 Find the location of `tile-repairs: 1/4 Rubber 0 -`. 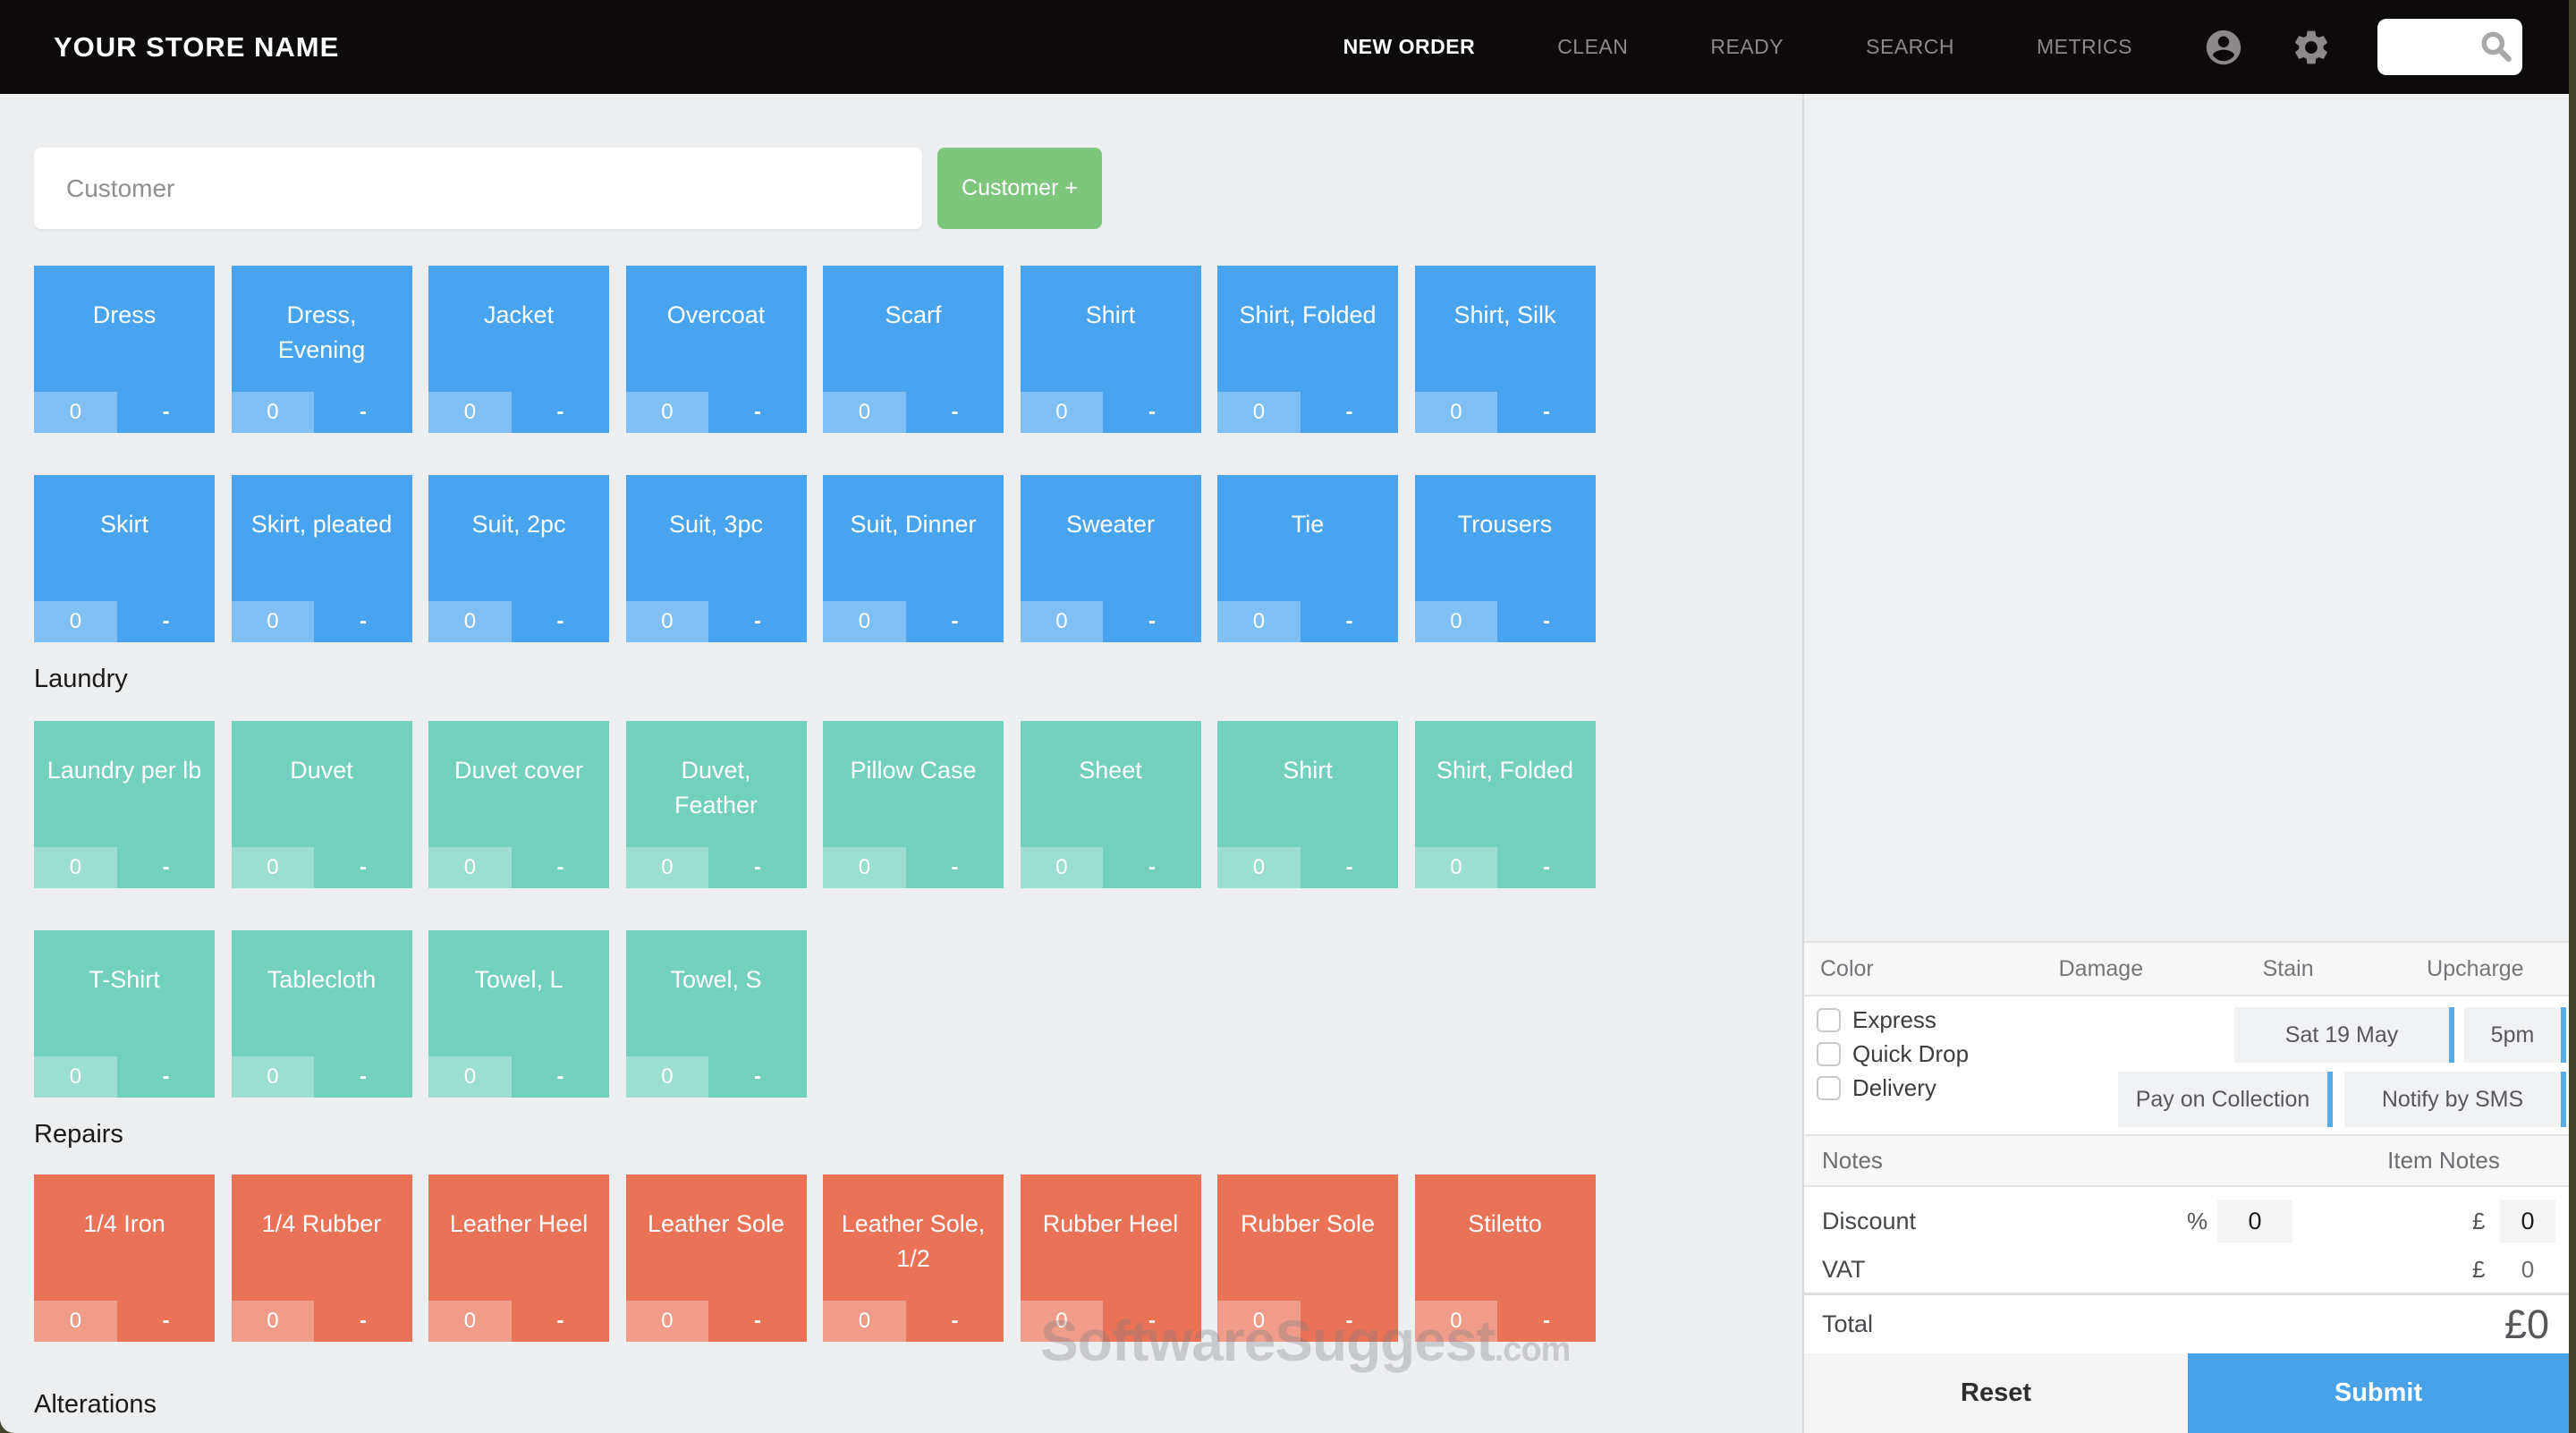

tile-repairs: 1/4 Rubber 0 - is located at coordinates (321, 1258).